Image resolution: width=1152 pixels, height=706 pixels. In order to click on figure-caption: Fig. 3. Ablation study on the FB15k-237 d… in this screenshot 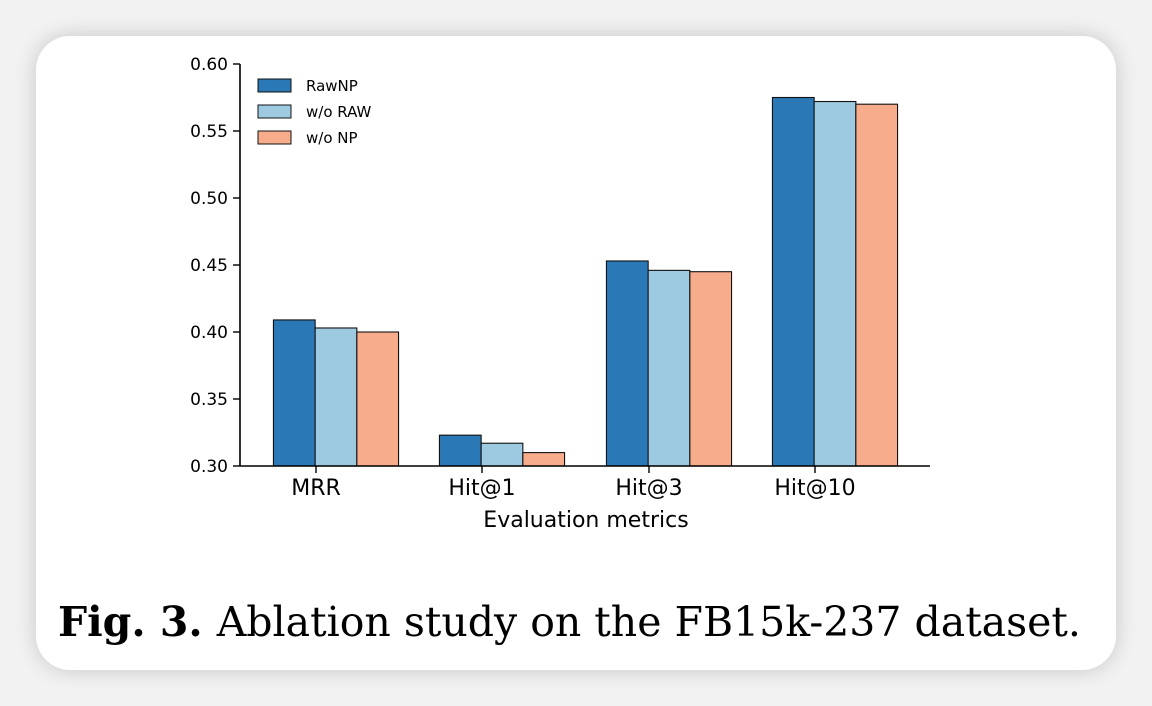, I will do `click(569, 622)`.